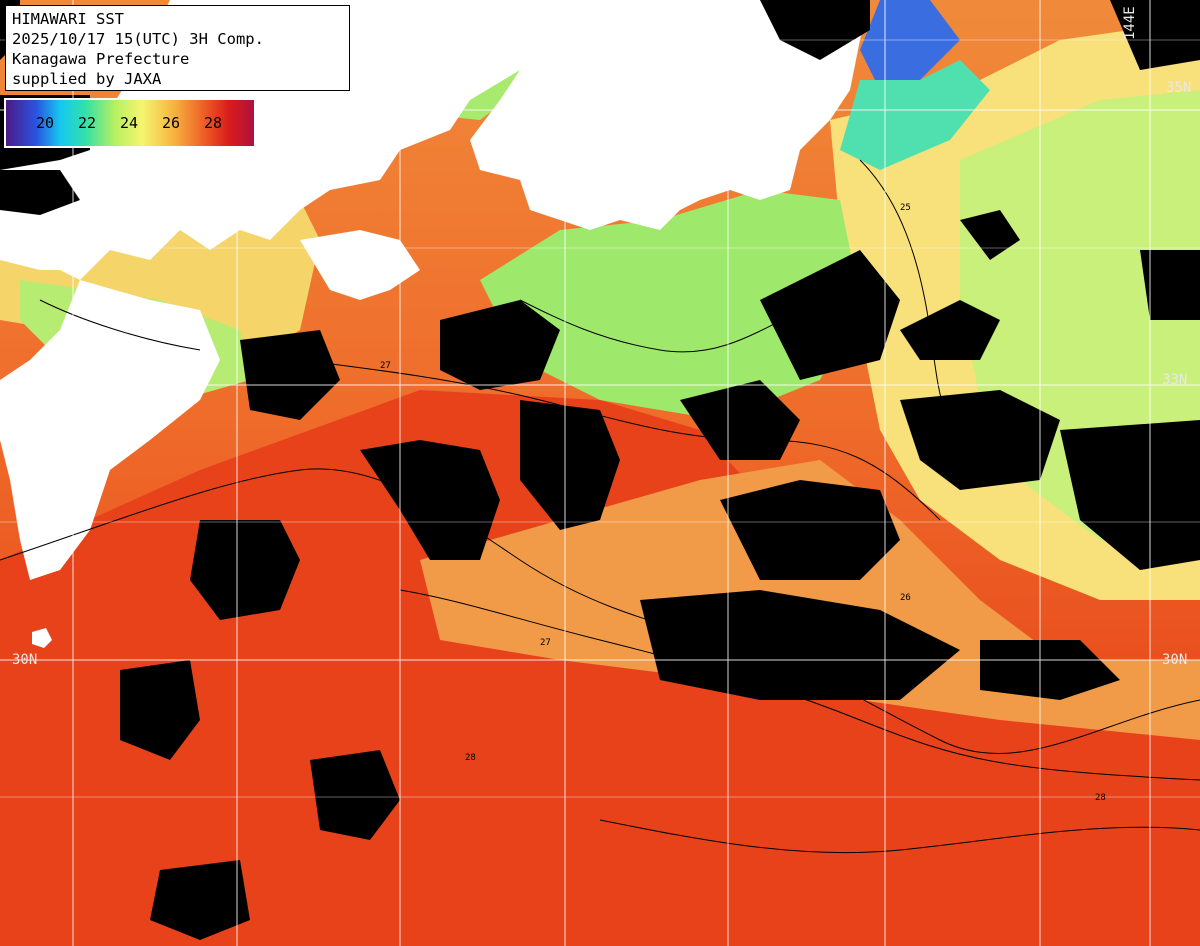 Image resolution: width=1200 pixels, height=946 pixels. I want to click on color-scale-bar: 20 22 24 26 28, so click(130, 123).